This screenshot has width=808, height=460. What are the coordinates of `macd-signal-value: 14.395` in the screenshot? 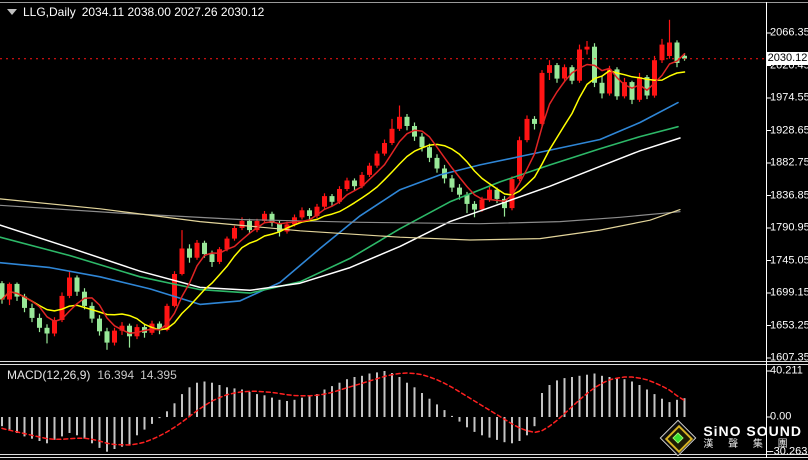 It's located at (158, 375).